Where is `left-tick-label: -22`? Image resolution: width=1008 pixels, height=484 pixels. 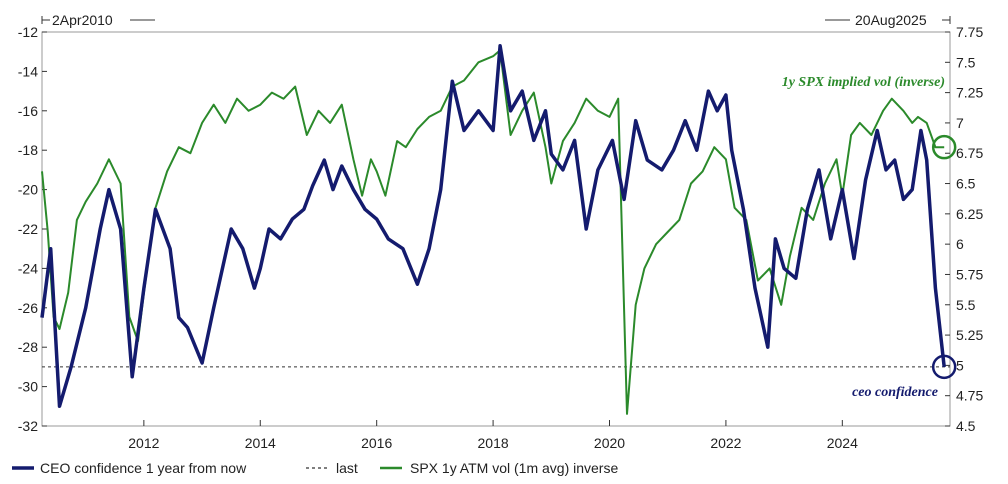
left-tick-label: -22 is located at coordinates (28, 229).